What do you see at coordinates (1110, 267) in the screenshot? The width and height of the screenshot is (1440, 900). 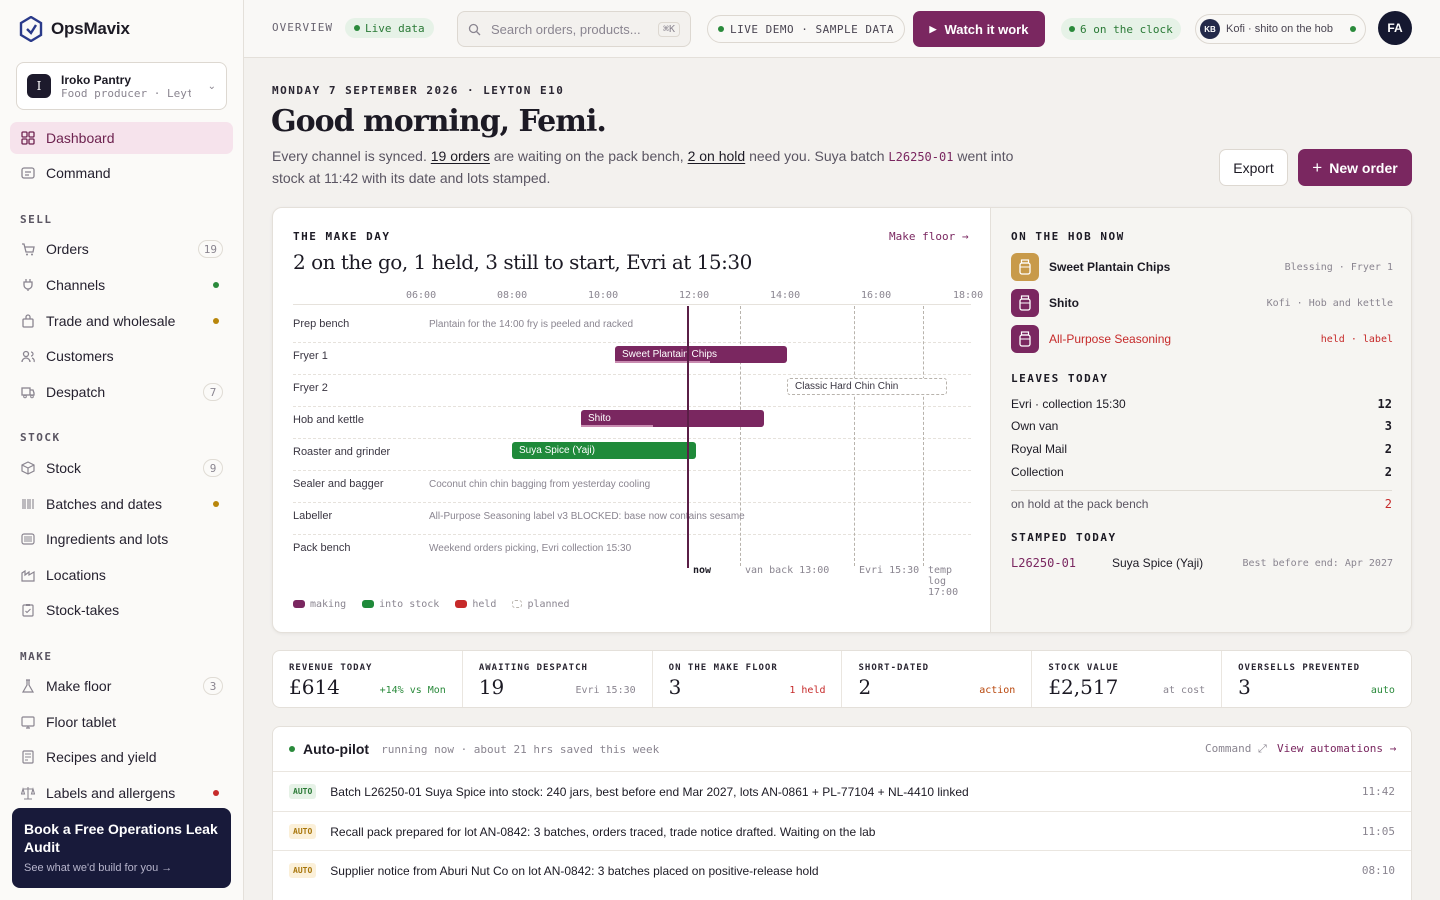 I see `hob-item-name: Sweet Plantain Chips` at bounding box center [1110, 267].